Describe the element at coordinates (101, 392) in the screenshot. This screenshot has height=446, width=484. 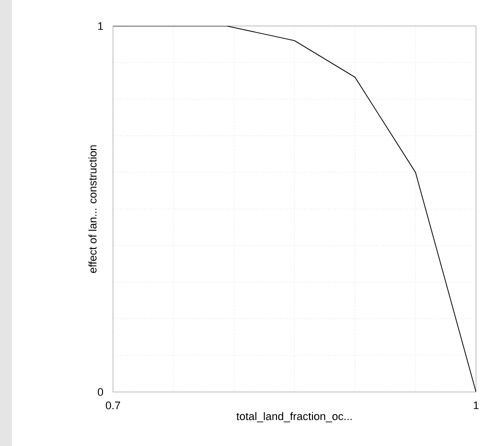
I see `y-tick-label: 0` at that location.